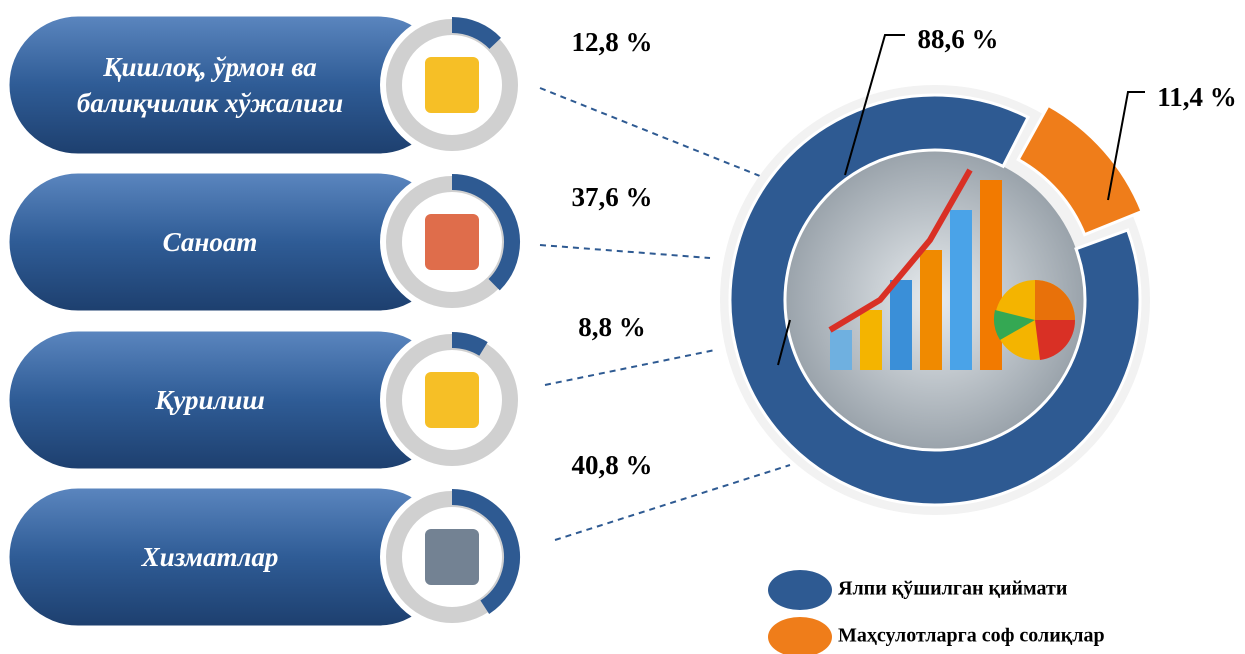 This screenshot has height=654, width=1245. Describe the element at coordinates (1197, 97) in the screenshot. I see `pie-label: 11,4 %` at that location.